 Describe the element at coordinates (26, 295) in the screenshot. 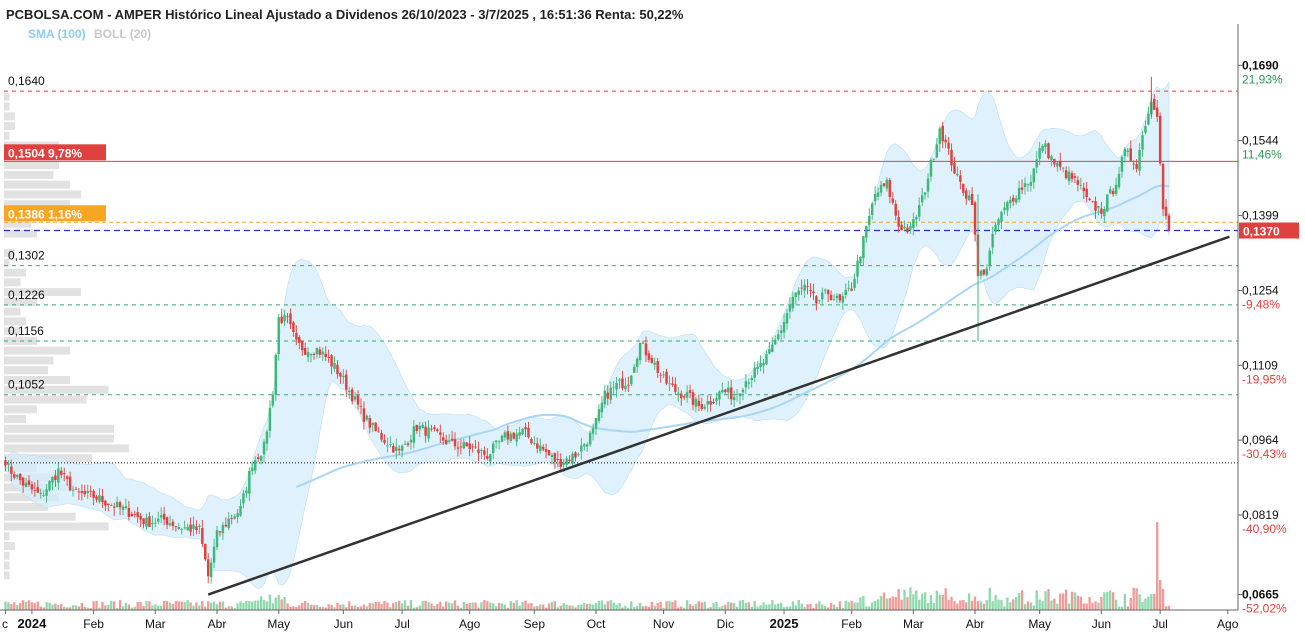

I see `level-label: 0,1226` at that location.